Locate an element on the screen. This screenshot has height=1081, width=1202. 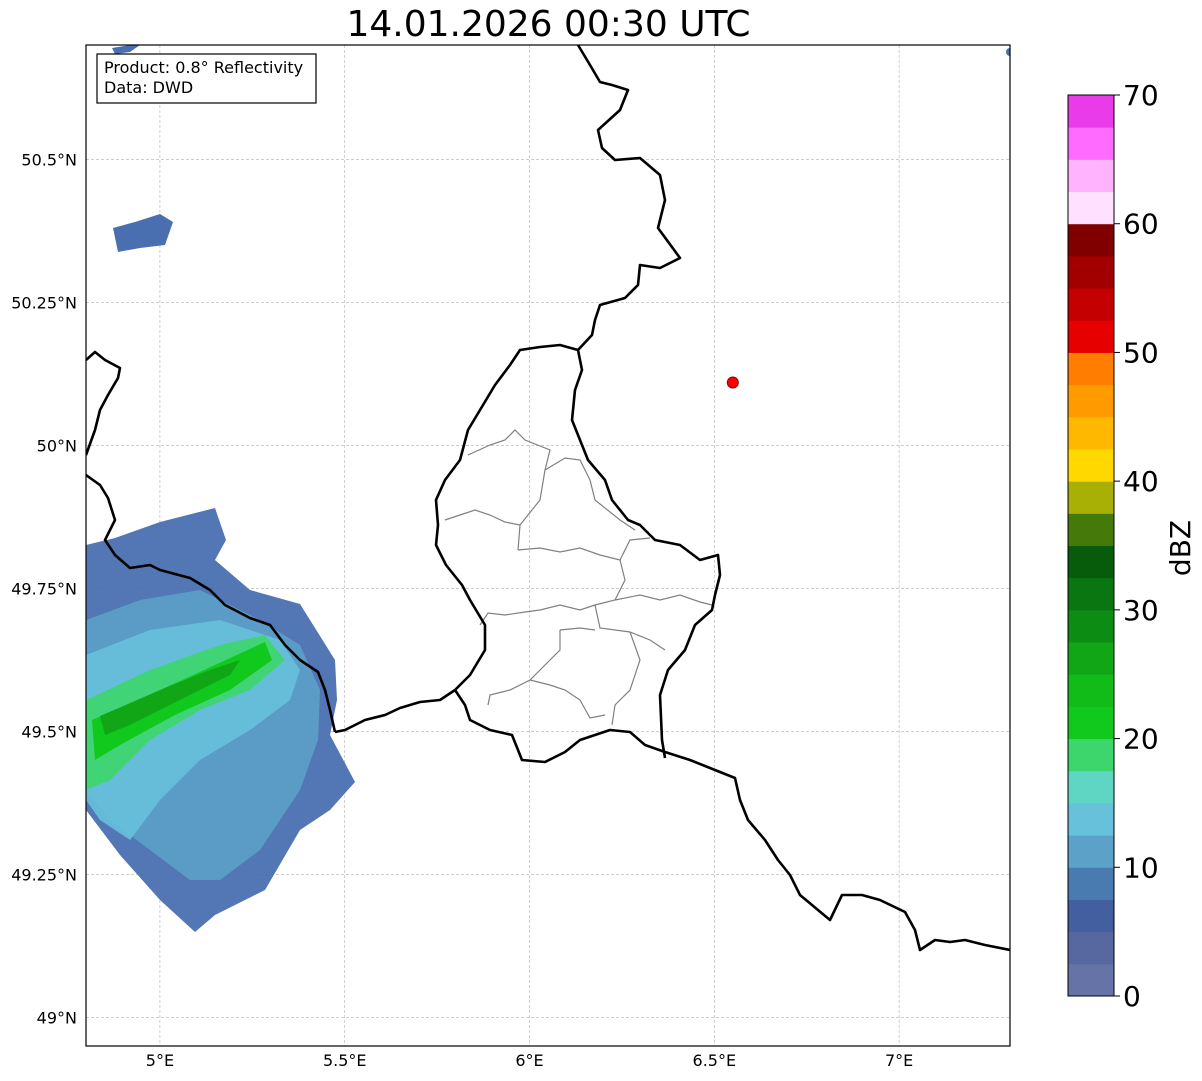
x-tick-label: 5°E is located at coordinates (160, 1060).